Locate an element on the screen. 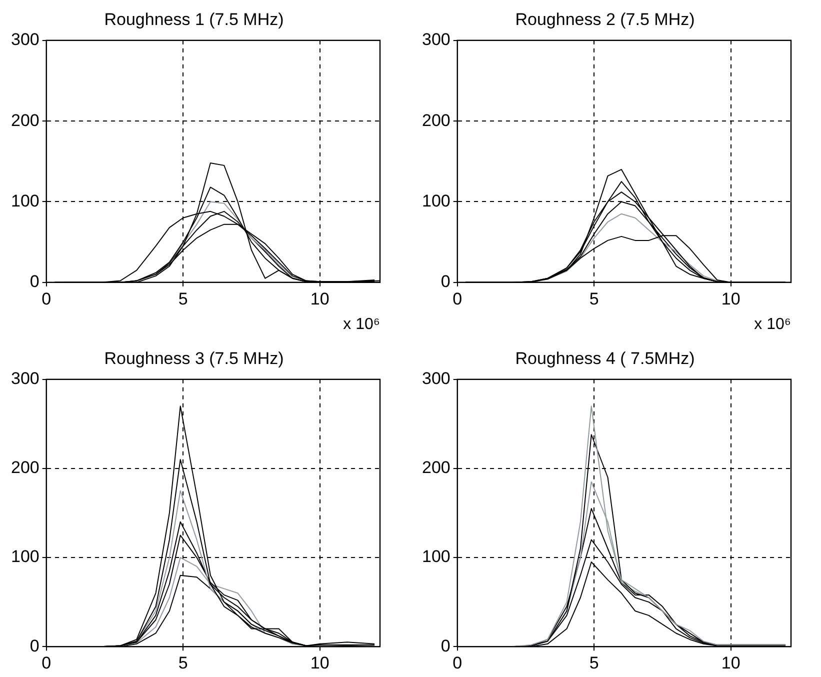  chart-title: Roughness 2 (7.5 MHz) is located at coordinates (605, 19).